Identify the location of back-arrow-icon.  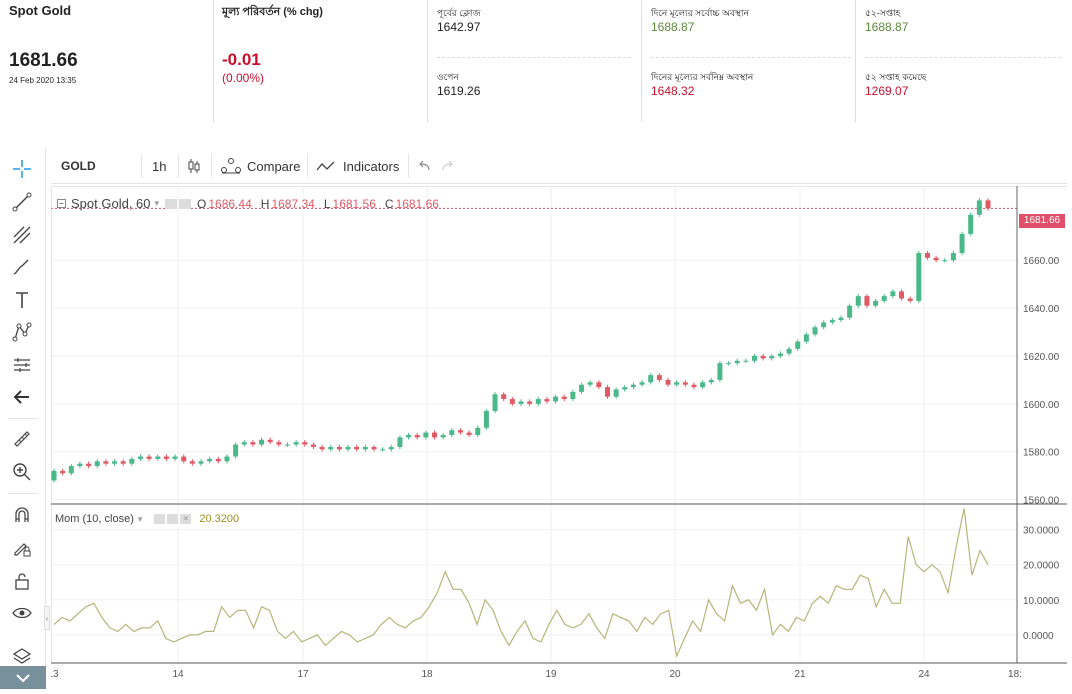
(22, 397).